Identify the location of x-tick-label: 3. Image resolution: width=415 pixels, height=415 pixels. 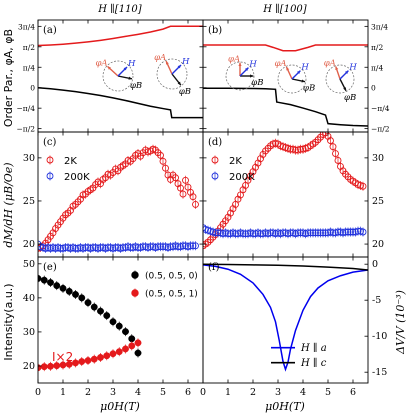
(278, 392).